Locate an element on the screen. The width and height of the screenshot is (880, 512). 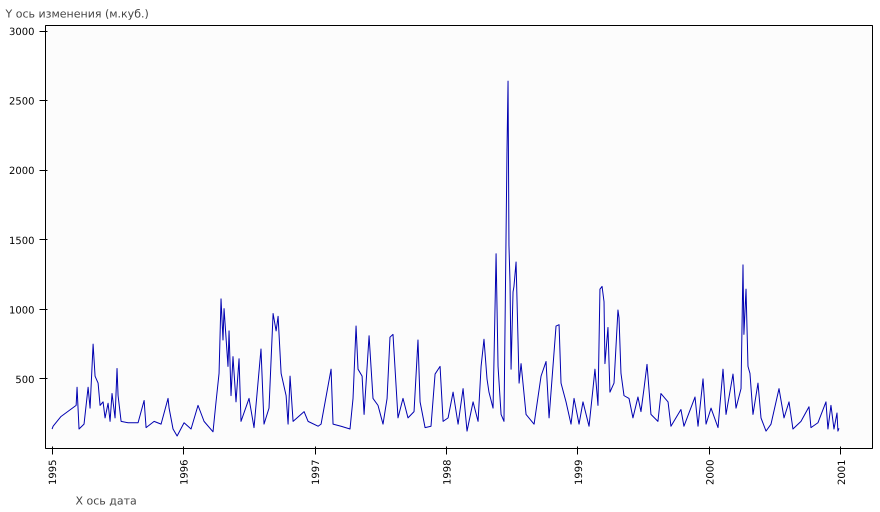
y-tick-label: 2000 is located at coordinates (22, 172).